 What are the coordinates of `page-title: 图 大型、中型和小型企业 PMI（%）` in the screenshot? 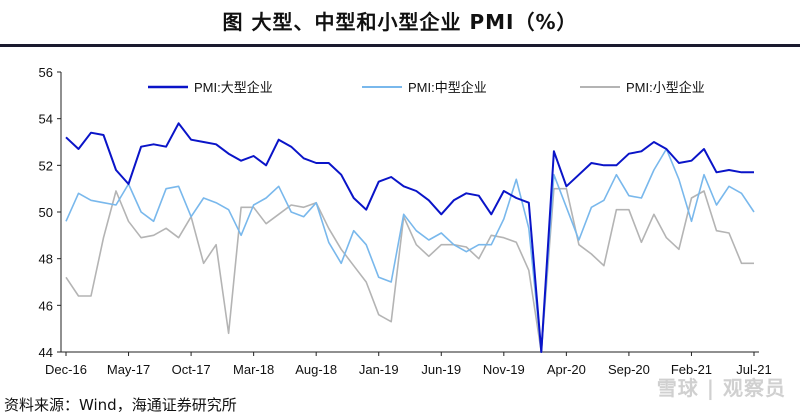 It's located at (400, 22).